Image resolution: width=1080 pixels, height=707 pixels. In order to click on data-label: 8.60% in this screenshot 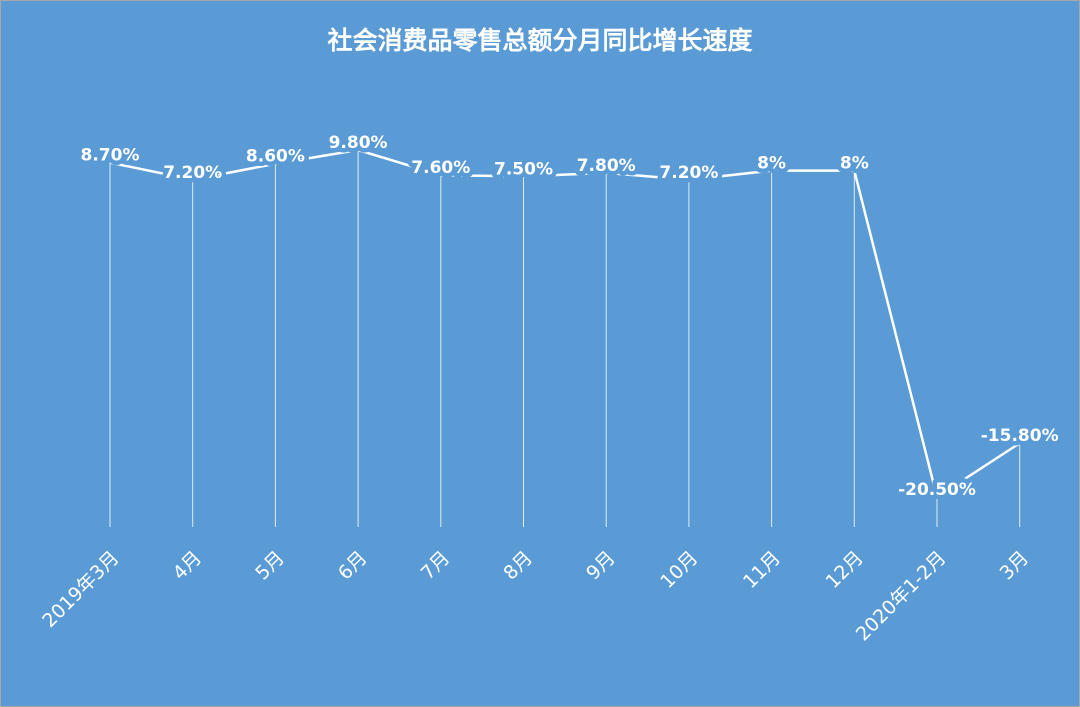, I will do `click(275, 157)`.